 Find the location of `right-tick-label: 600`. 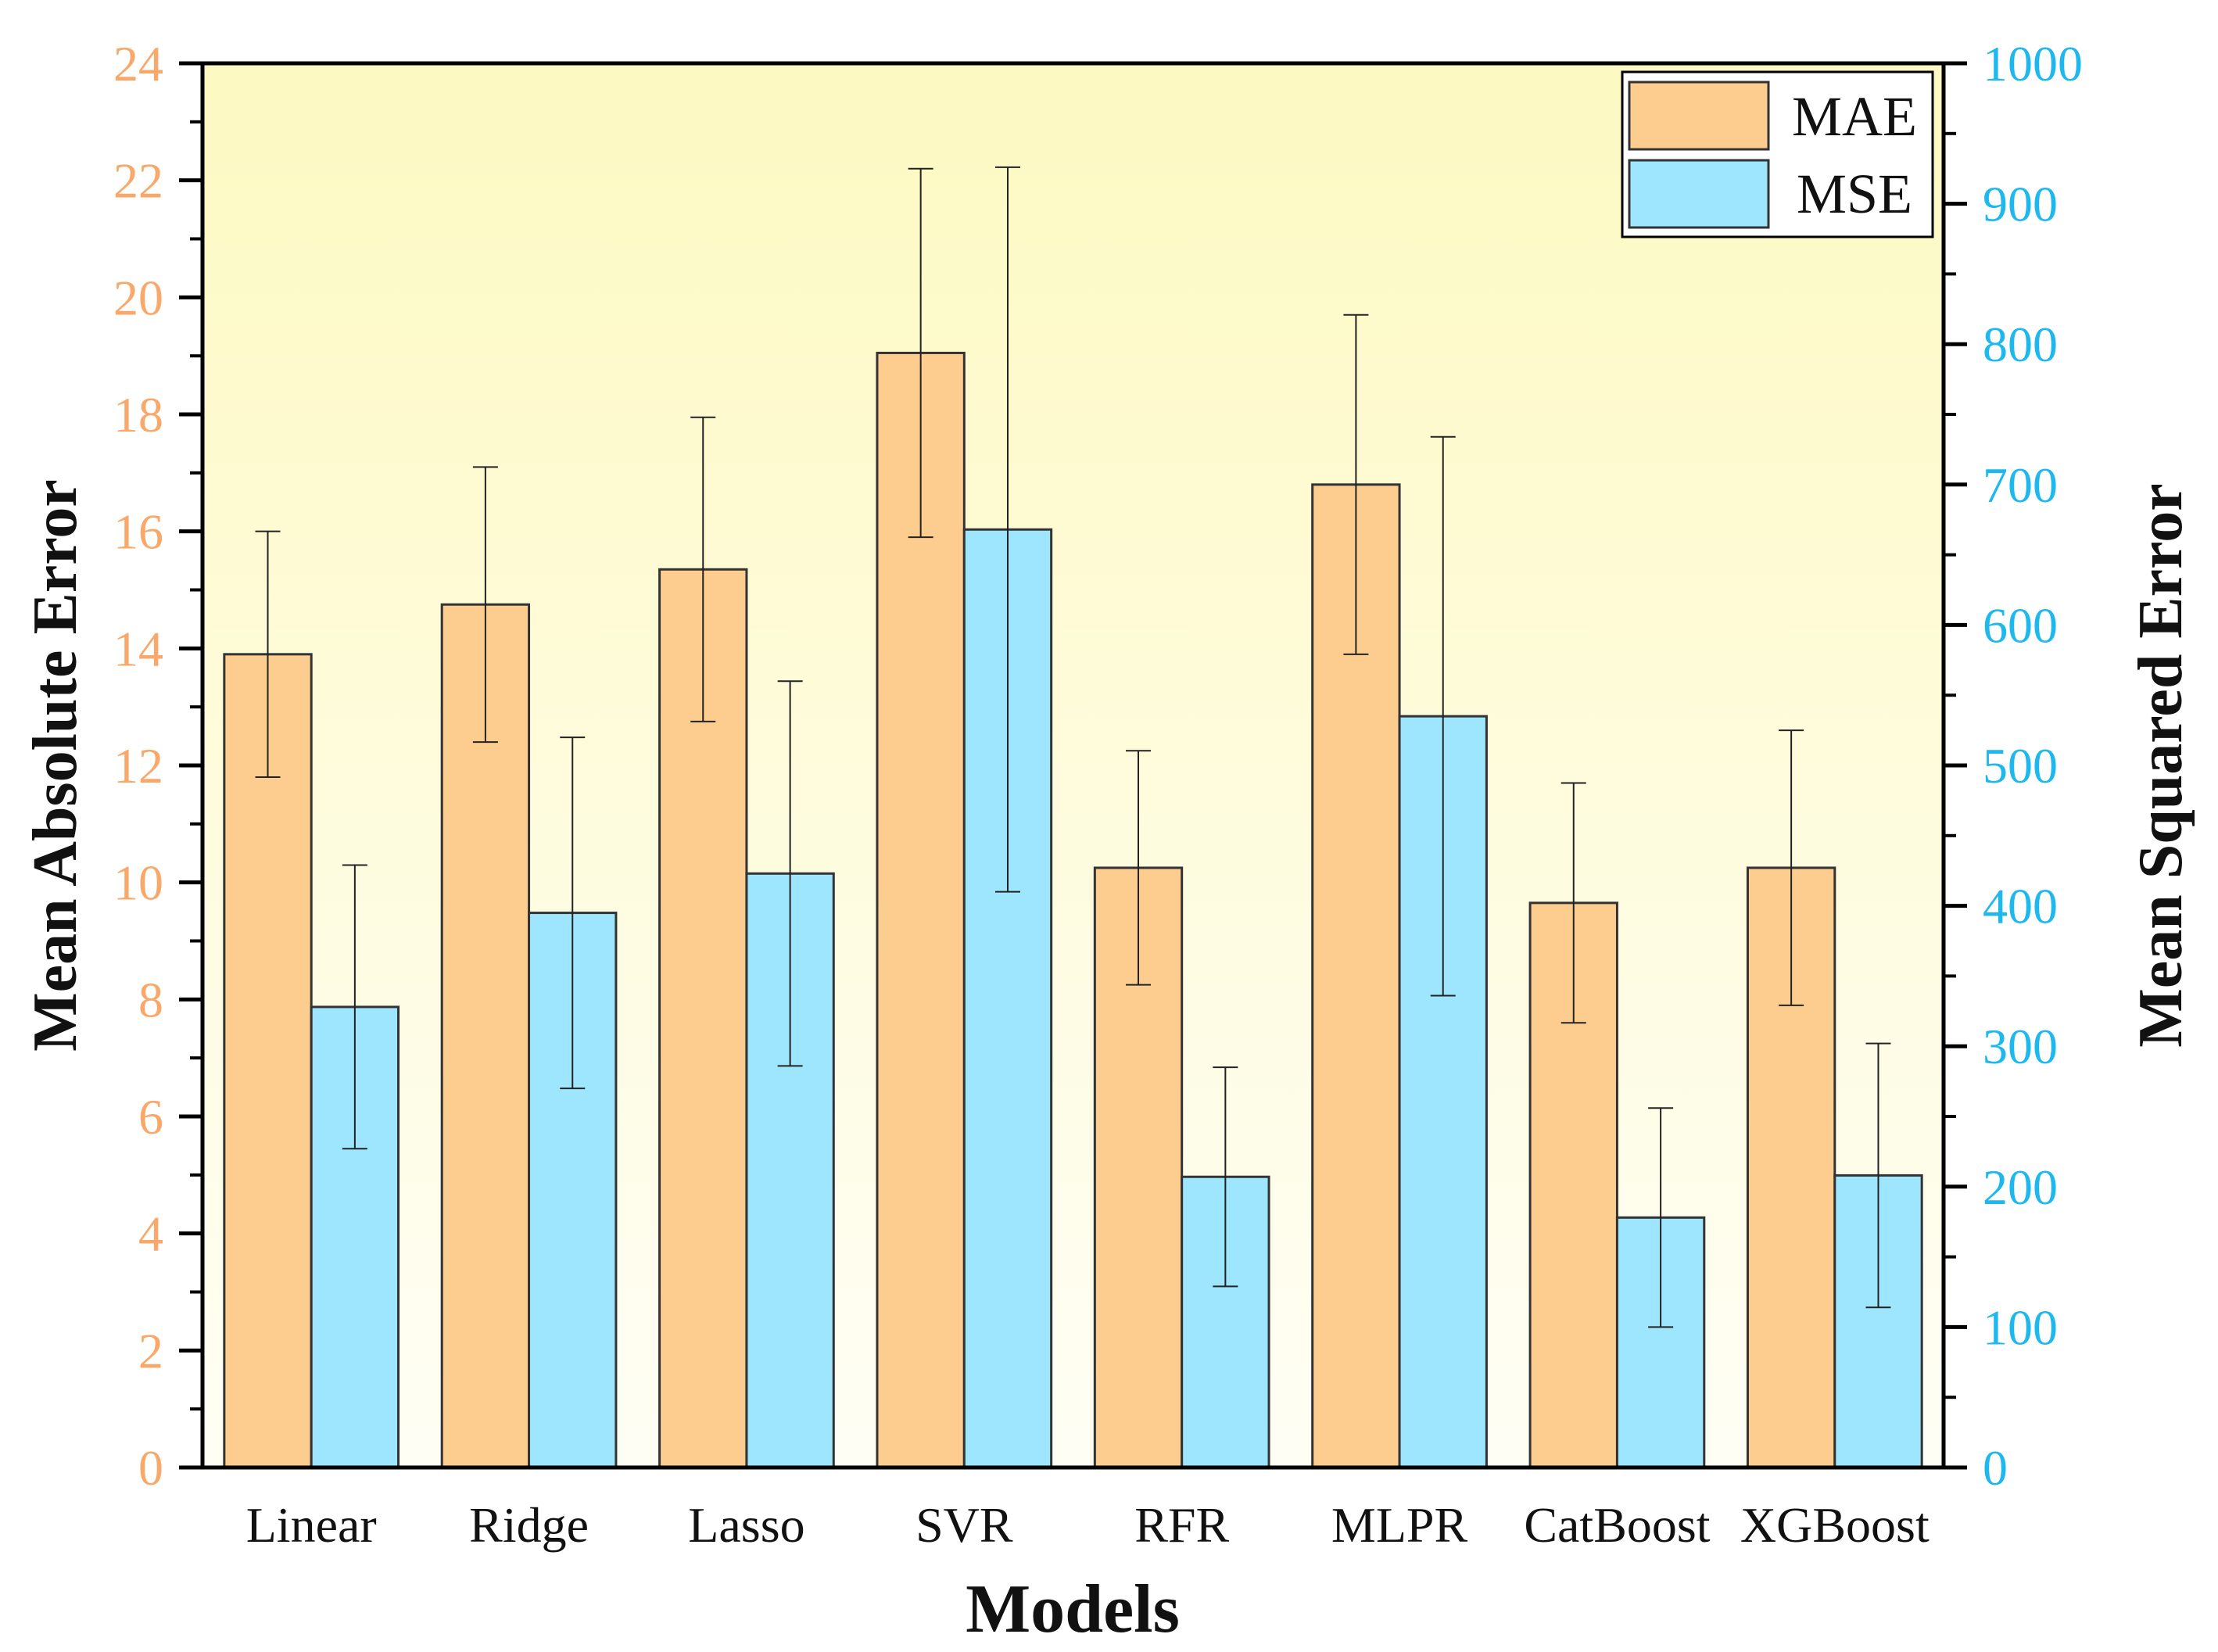

right-tick-label: 600 is located at coordinates (2020, 625).